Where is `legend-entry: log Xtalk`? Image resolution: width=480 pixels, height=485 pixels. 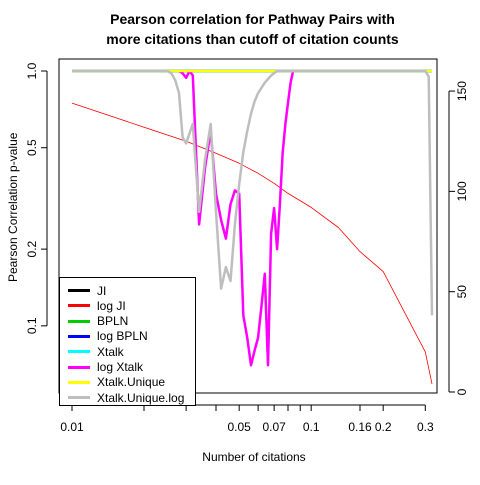
legend-entry: log Xtalk is located at coordinates (105, 367).